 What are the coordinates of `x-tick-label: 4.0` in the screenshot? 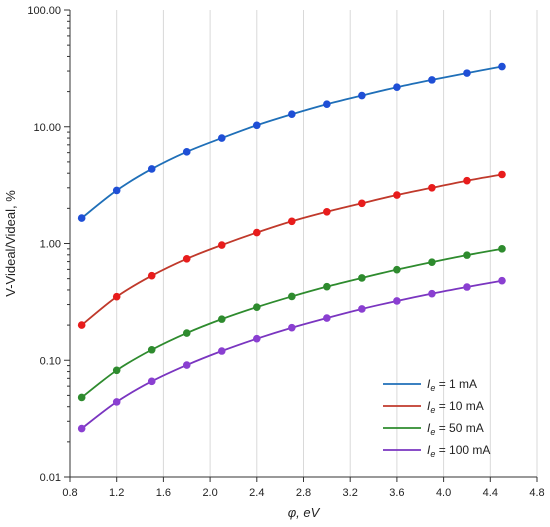 It's located at (443, 493).